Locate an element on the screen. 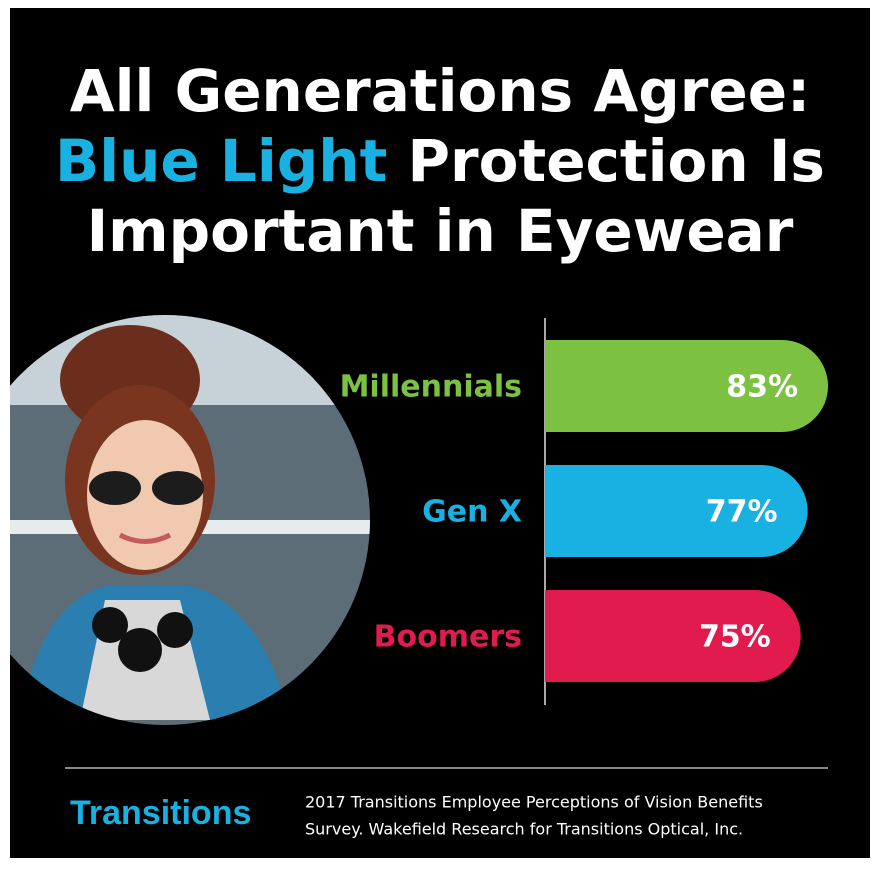 The width and height of the screenshot is (883, 870). title-line: All Generations Agree: is located at coordinates (440, 91).